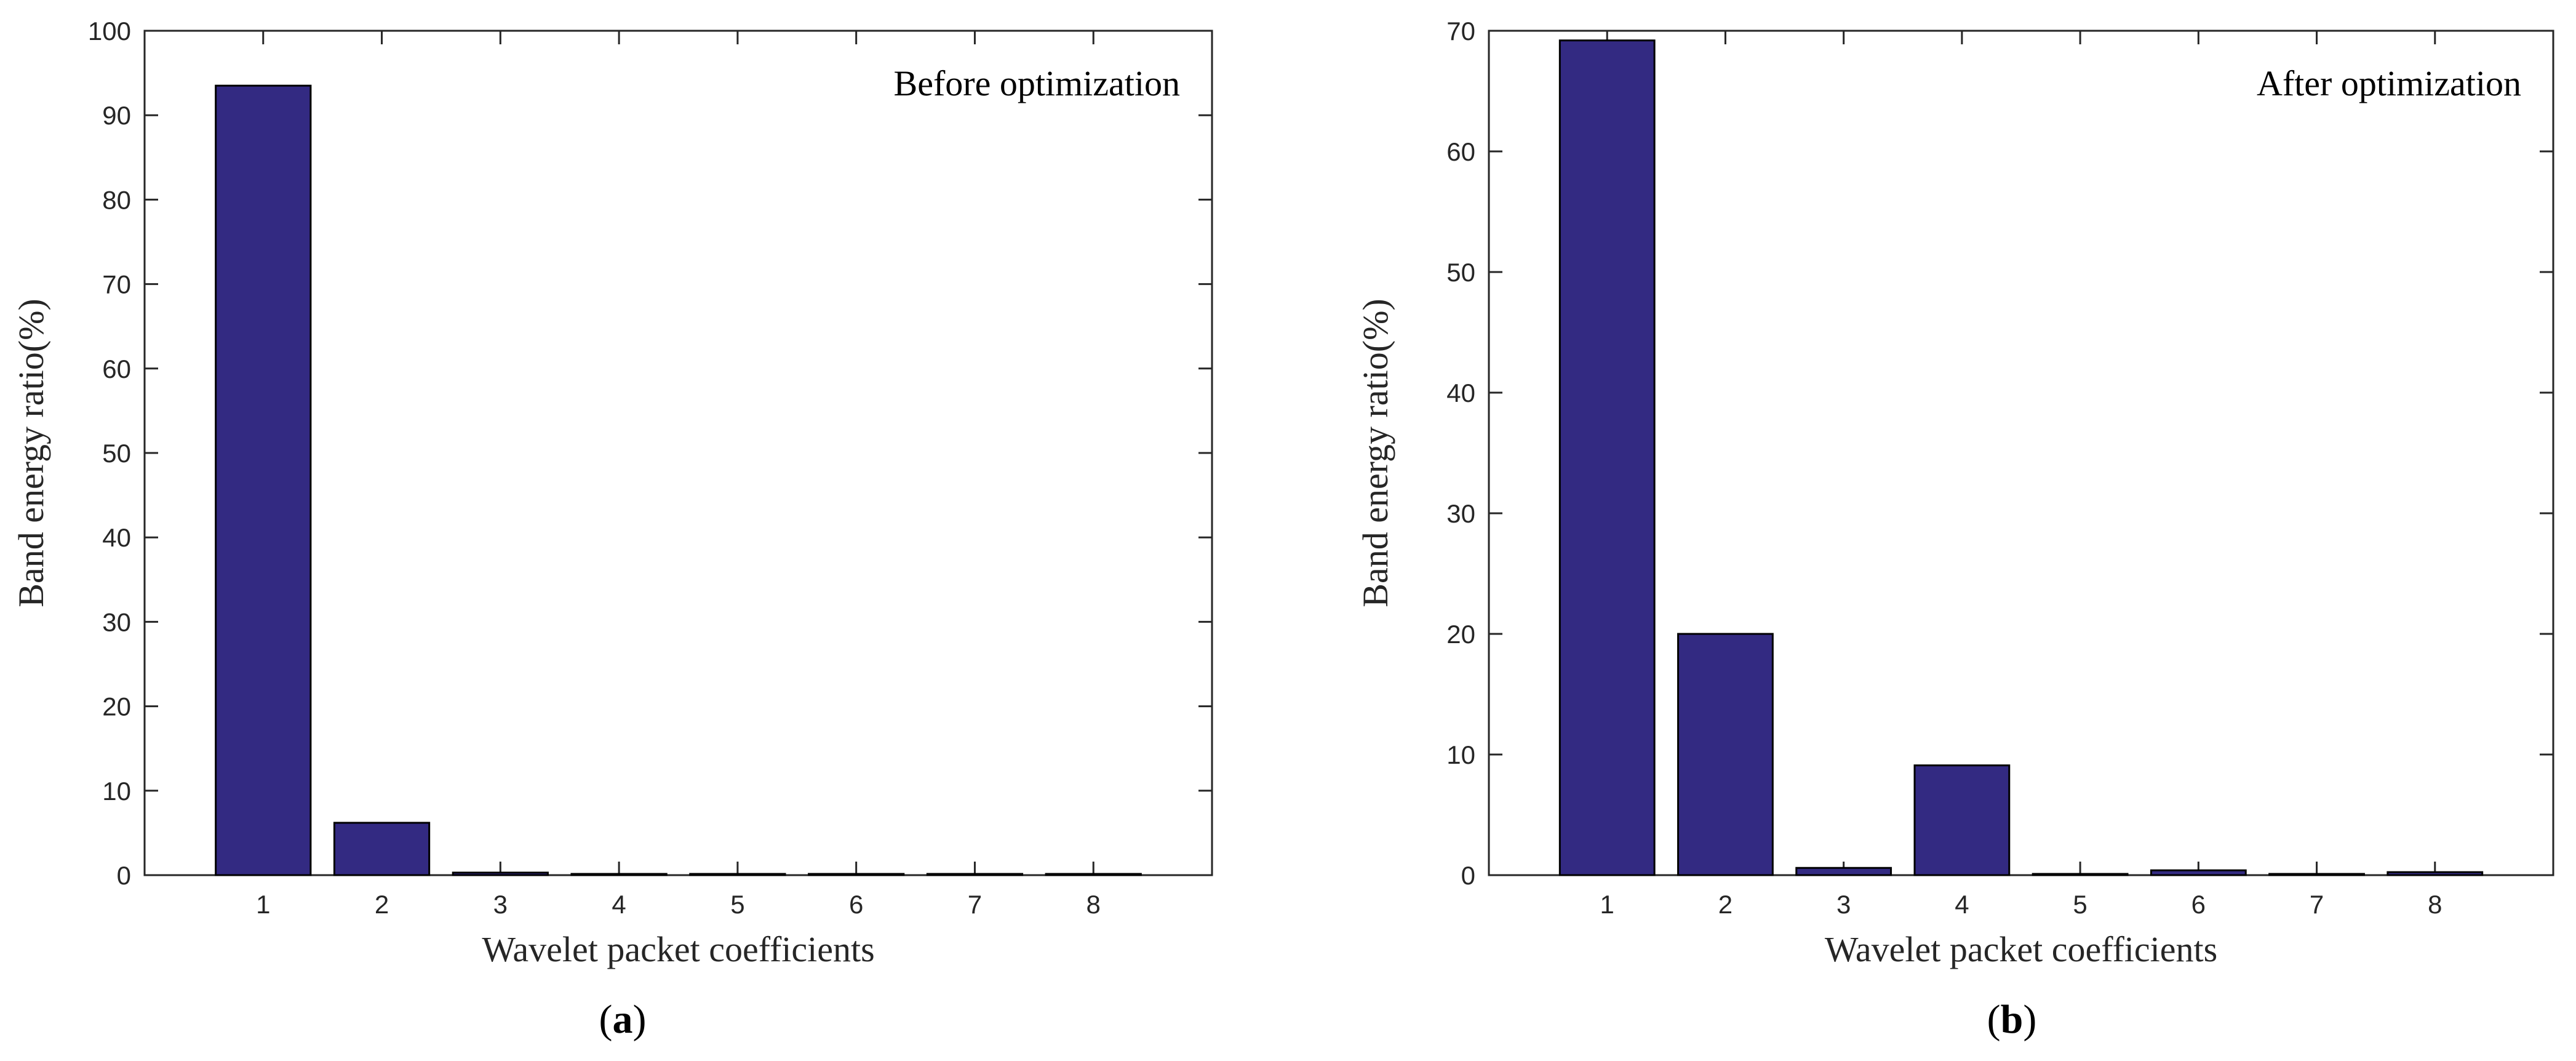 The width and height of the screenshot is (2576, 1061). I want to click on panel-caption: (b), so click(2012, 1019).